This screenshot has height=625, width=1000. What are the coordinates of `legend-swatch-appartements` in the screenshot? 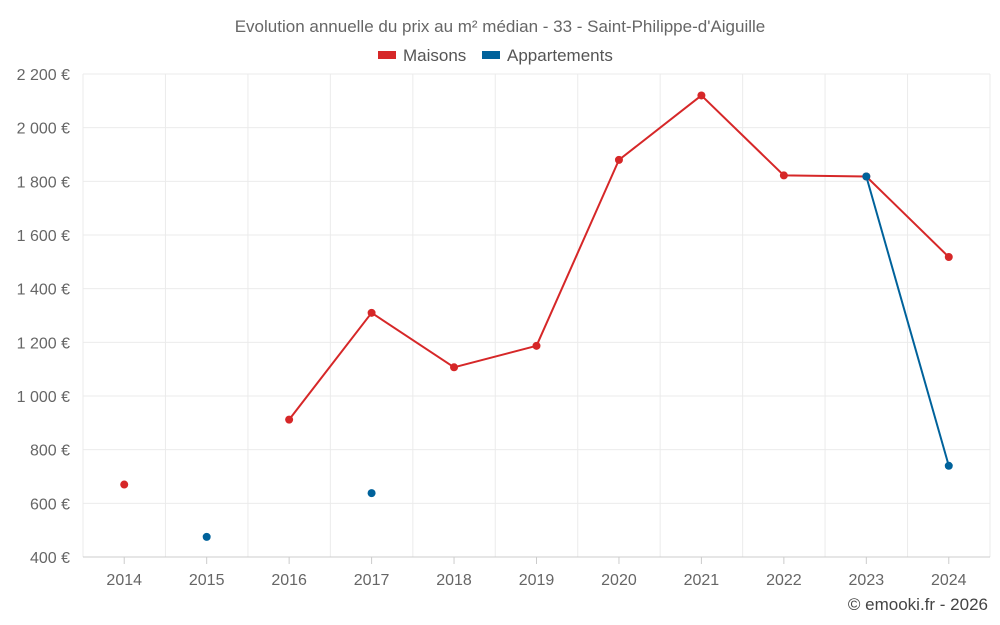 It's located at (491, 55).